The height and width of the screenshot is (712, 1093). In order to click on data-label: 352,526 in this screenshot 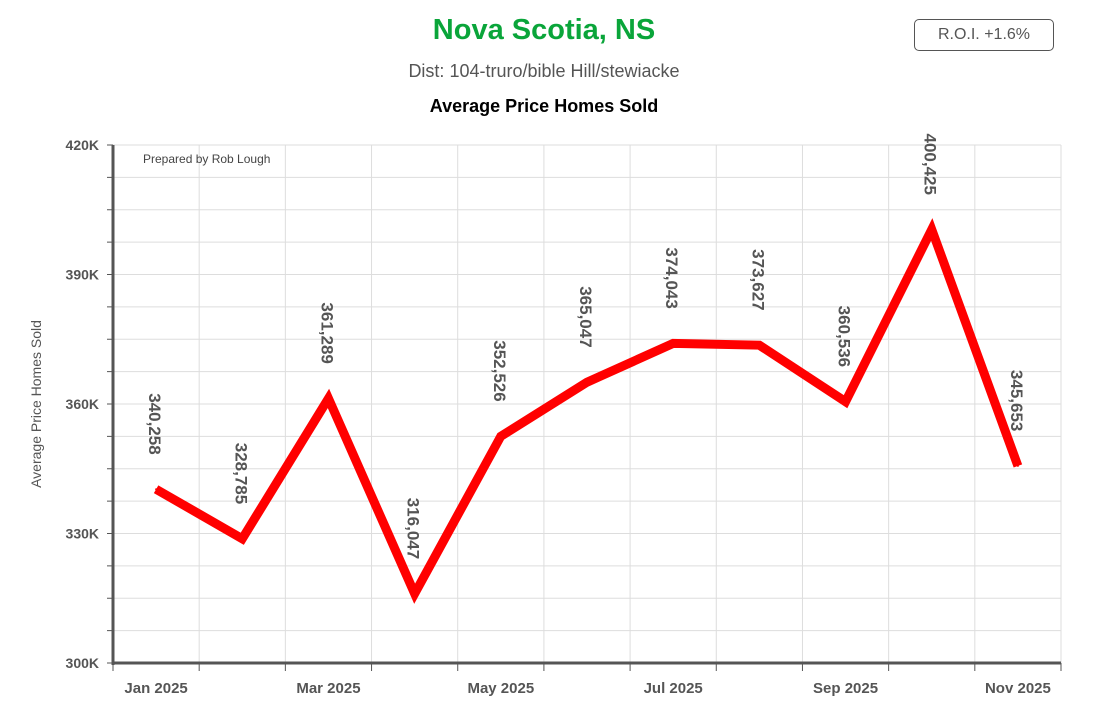, I will do `click(499, 370)`.